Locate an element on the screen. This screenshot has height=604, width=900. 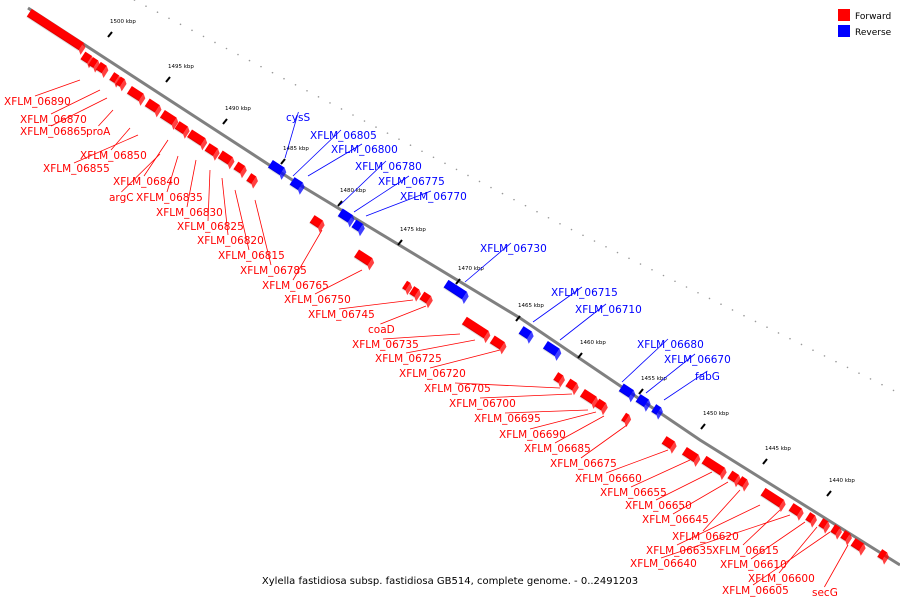
gene-label: XFLM_06620 is located at coordinates (705, 537).